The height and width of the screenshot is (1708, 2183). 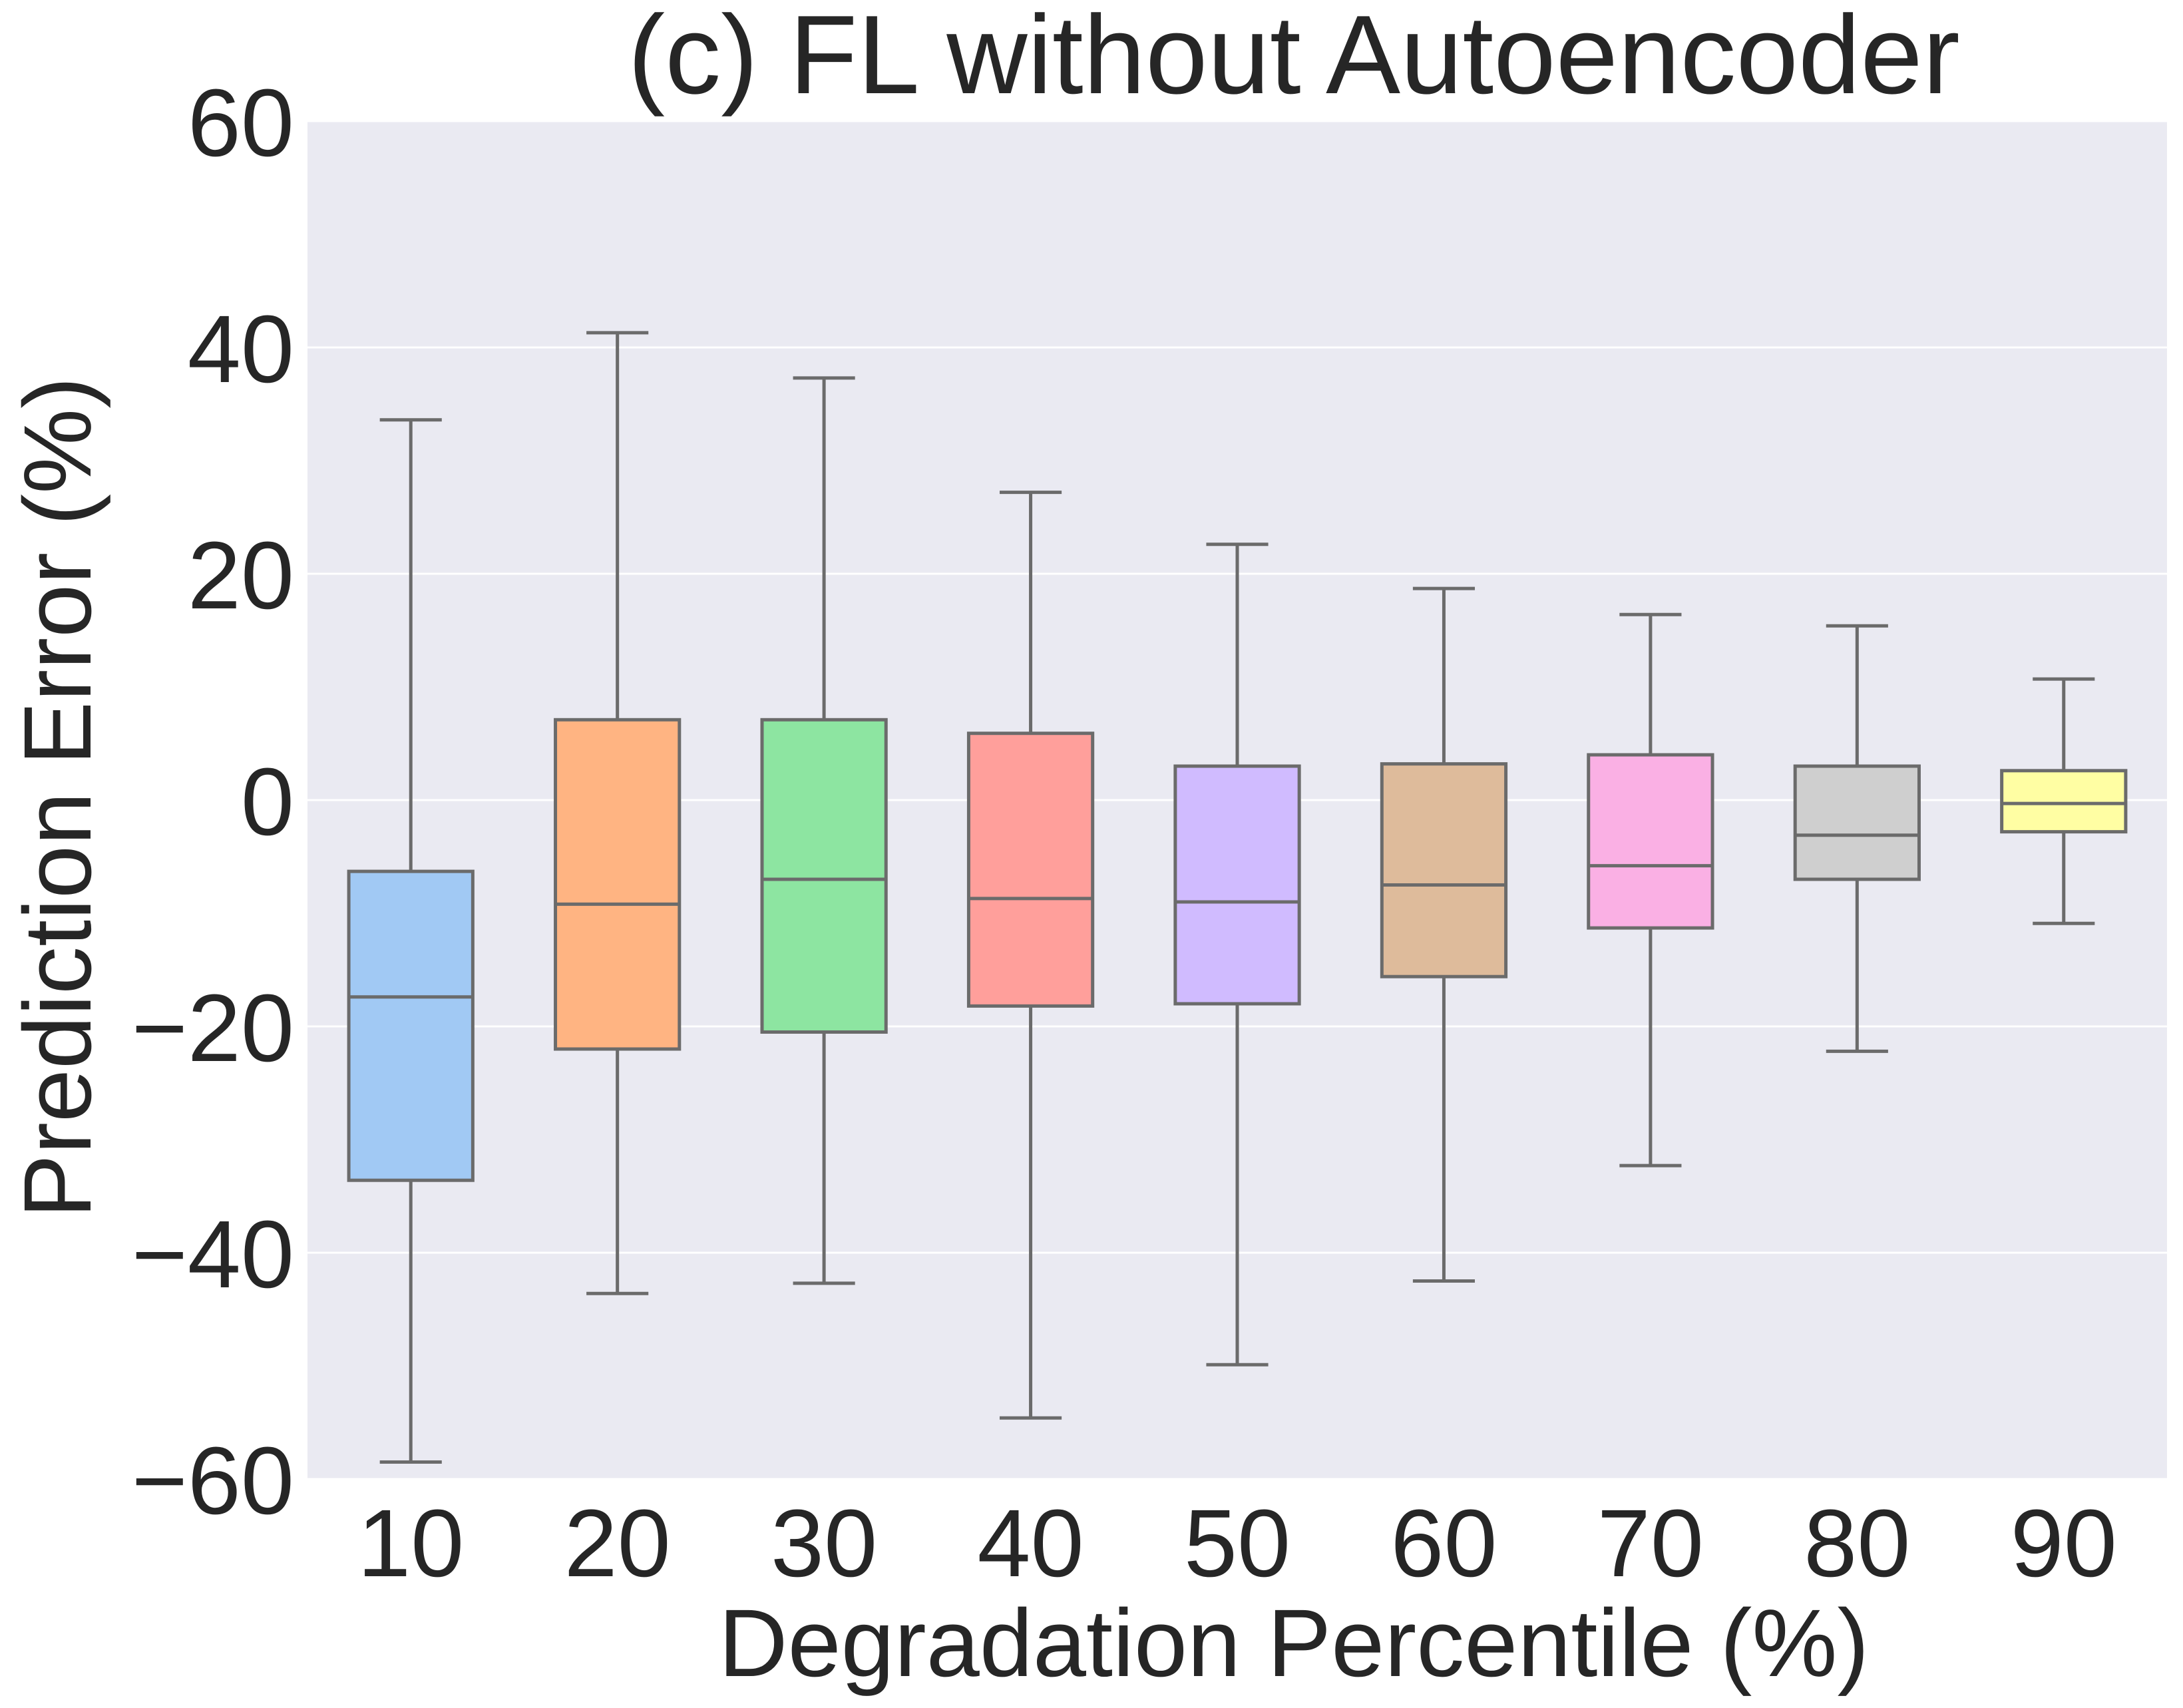 What do you see at coordinates (2064, 1543) in the screenshot?
I see `x-tick-label: 90` at bounding box center [2064, 1543].